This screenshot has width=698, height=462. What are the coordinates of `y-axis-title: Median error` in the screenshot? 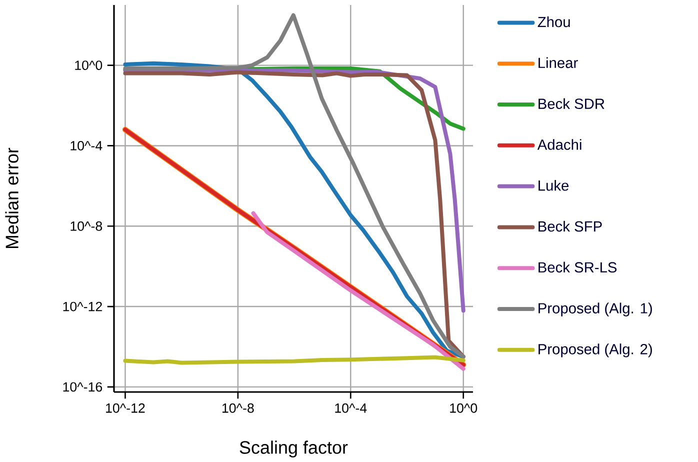 It's located at (11, 198).